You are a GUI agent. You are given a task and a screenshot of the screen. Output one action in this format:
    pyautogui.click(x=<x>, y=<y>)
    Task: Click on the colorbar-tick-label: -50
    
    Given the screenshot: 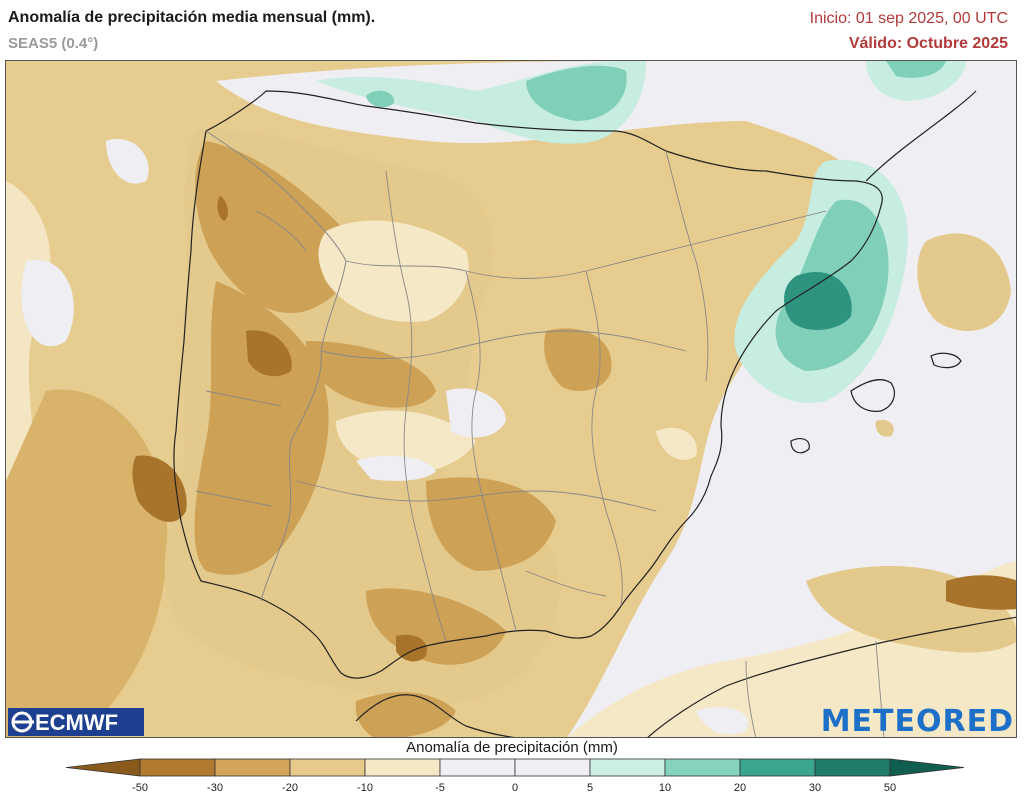 What is the action you would take?
    pyautogui.click(x=140, y=788)
    